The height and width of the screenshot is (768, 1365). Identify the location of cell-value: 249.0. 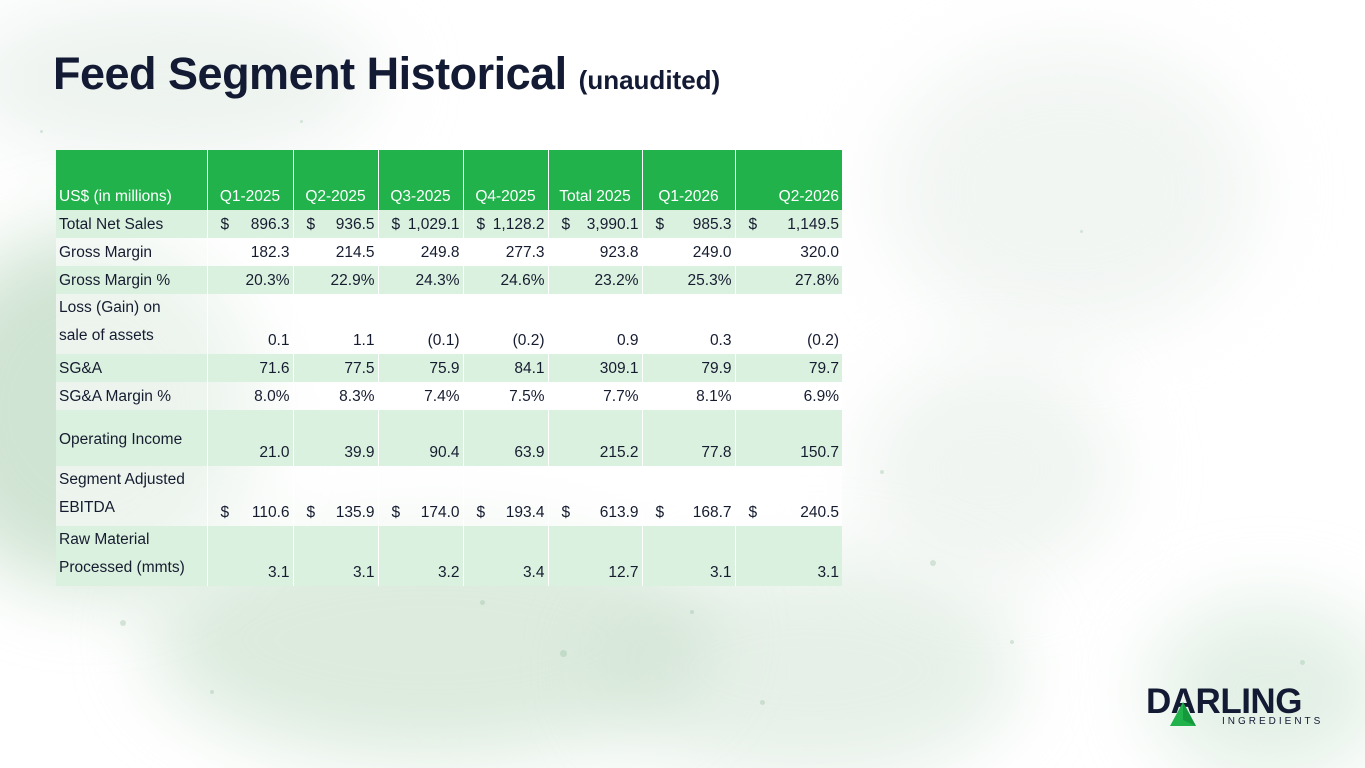
(712, 252).